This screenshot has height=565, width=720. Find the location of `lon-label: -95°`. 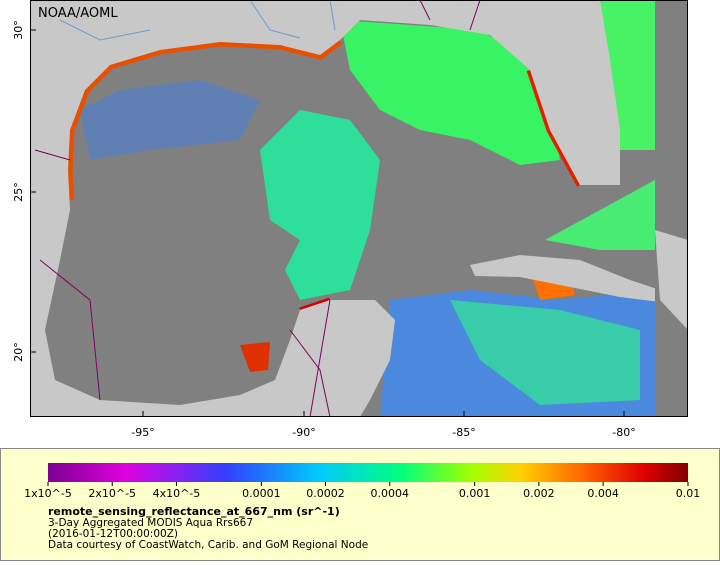

lon-label: -95° is located at coordinates (142, 432).